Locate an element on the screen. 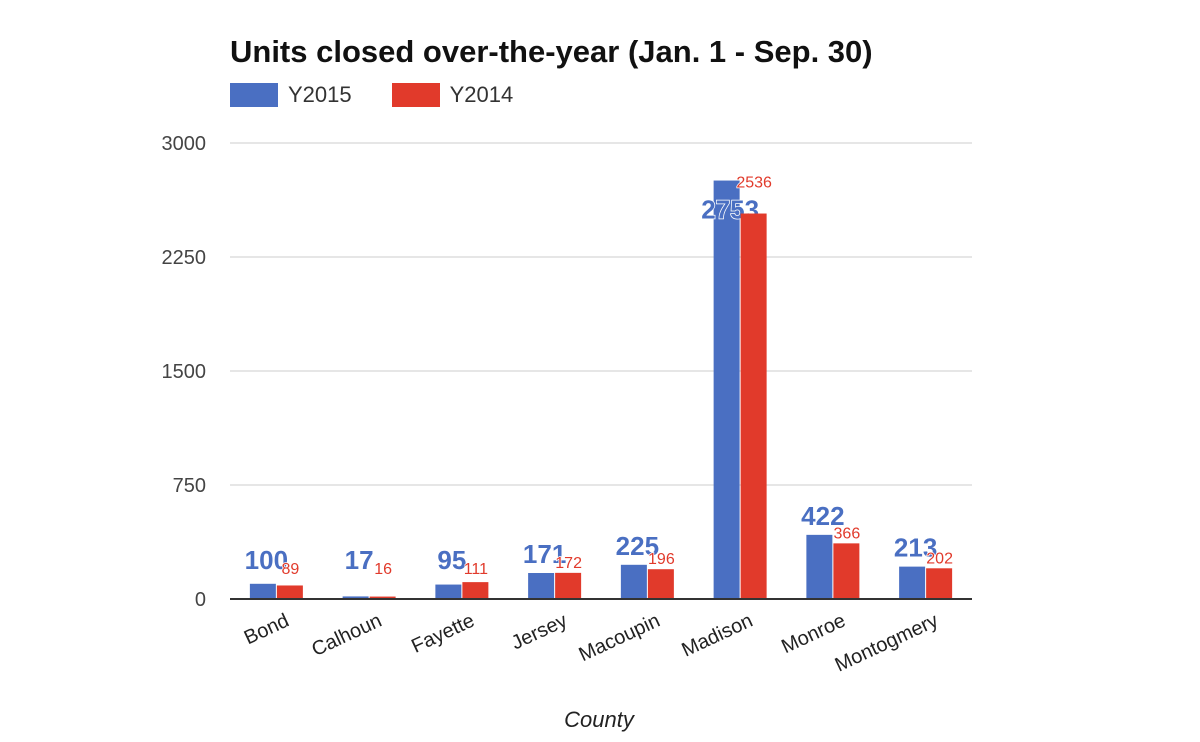  data-label-y2014: 111 is located at coordinates (476, 569).